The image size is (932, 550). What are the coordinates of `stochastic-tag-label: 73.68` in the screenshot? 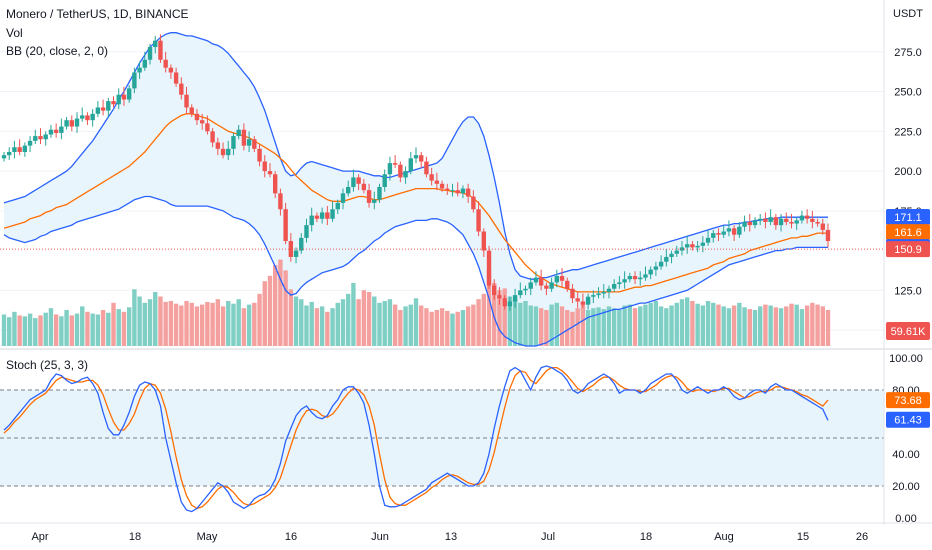 It's located at (908, 401).